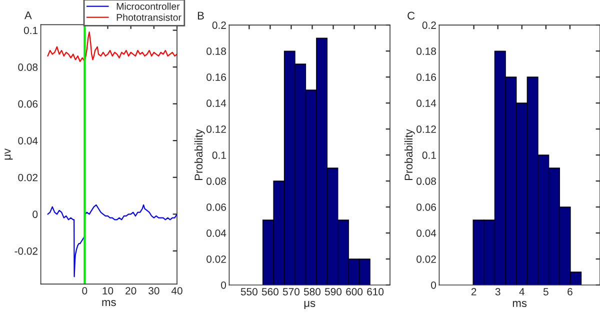 The width and height of the screenshot is (600, 317). What do you see at coordinates (545, 292) in the screenshot?
I see `x-tick-label: 5` at bounding box center [545, 292].